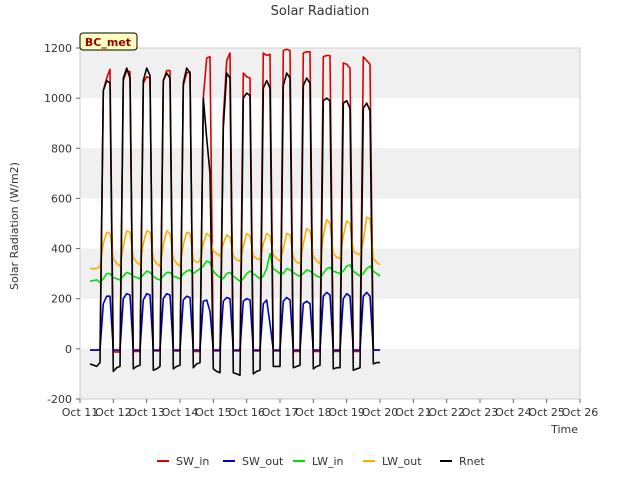  What do you see at coordinates (313, 412) in the screenshot?
I see `x-tick-label: Oct 18` at bounding box center [313, 412].